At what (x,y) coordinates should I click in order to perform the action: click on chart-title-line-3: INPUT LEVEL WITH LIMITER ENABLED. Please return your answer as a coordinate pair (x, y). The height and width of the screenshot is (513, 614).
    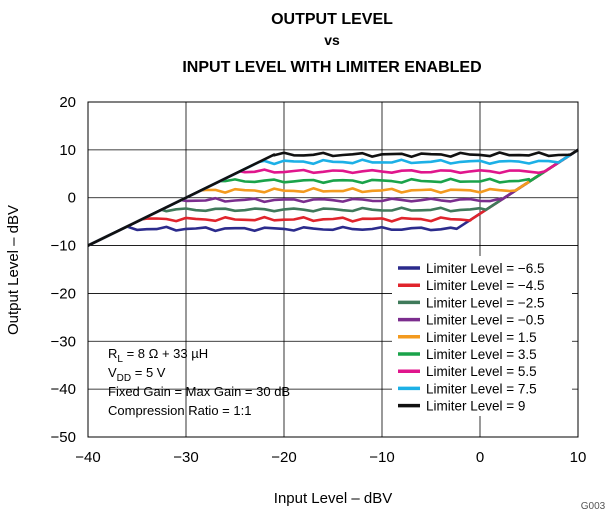
    Looking at the image, I should click on (331, 67).